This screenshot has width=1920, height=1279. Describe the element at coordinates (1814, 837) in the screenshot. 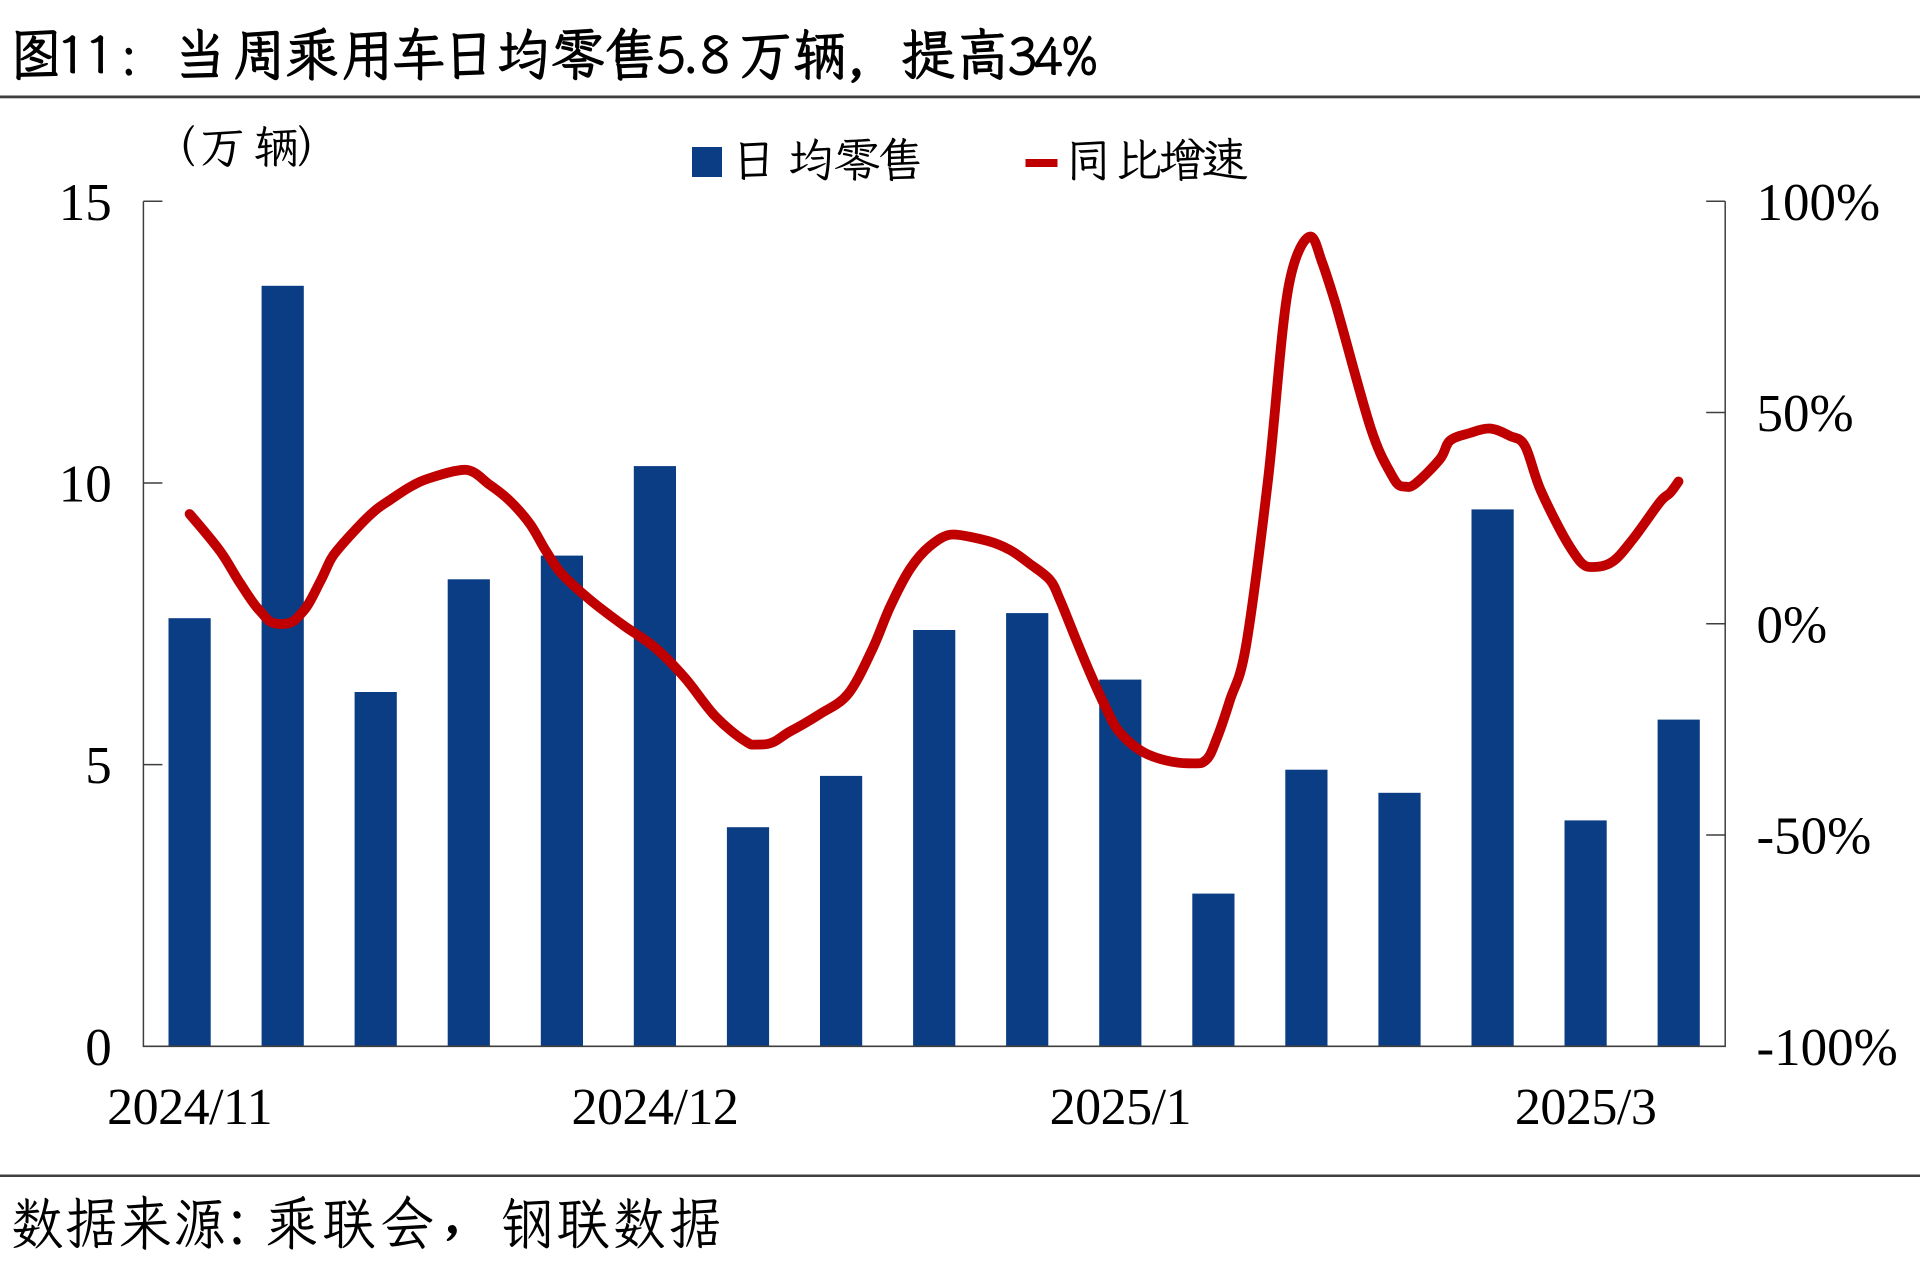

I see `svg-text: -50%` at that location.